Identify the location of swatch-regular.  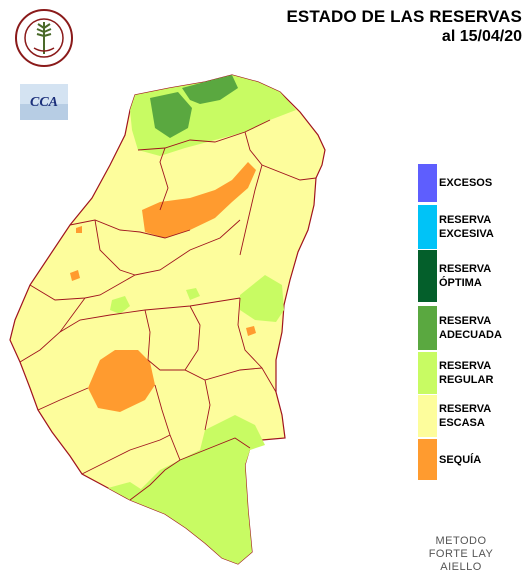
(427, 373).